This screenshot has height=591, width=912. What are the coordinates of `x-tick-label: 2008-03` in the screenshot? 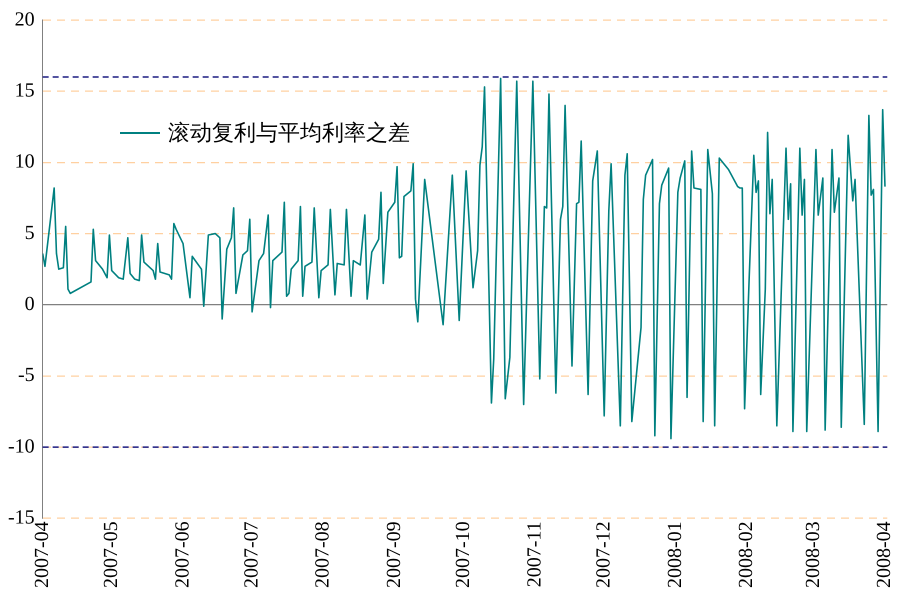 It's located at (813, 554).